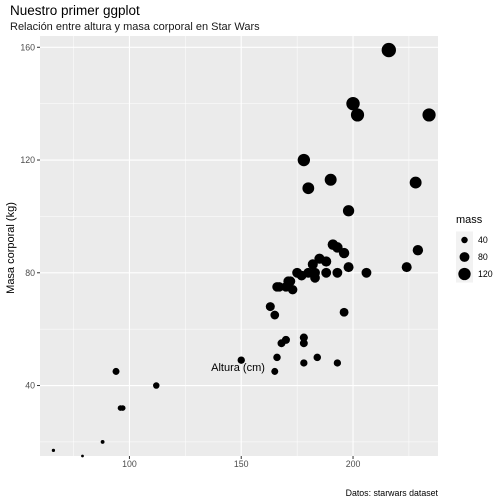 The width and height of the screenshot is (504, 504). Describe the element at coordinates (30, 273) in the screenshot. I see `y-tick-label: 80` at that location.